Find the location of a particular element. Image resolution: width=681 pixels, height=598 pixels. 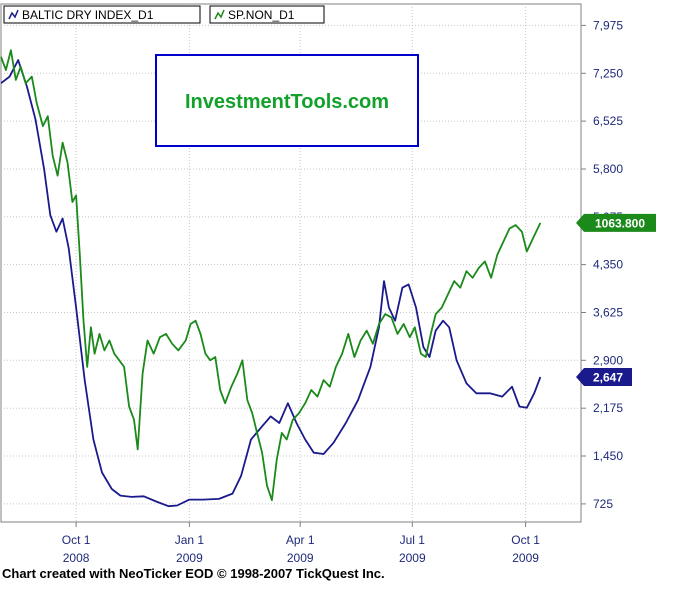

last-value-tag-sp: 1063.800 is located at coordinates (616, 222).